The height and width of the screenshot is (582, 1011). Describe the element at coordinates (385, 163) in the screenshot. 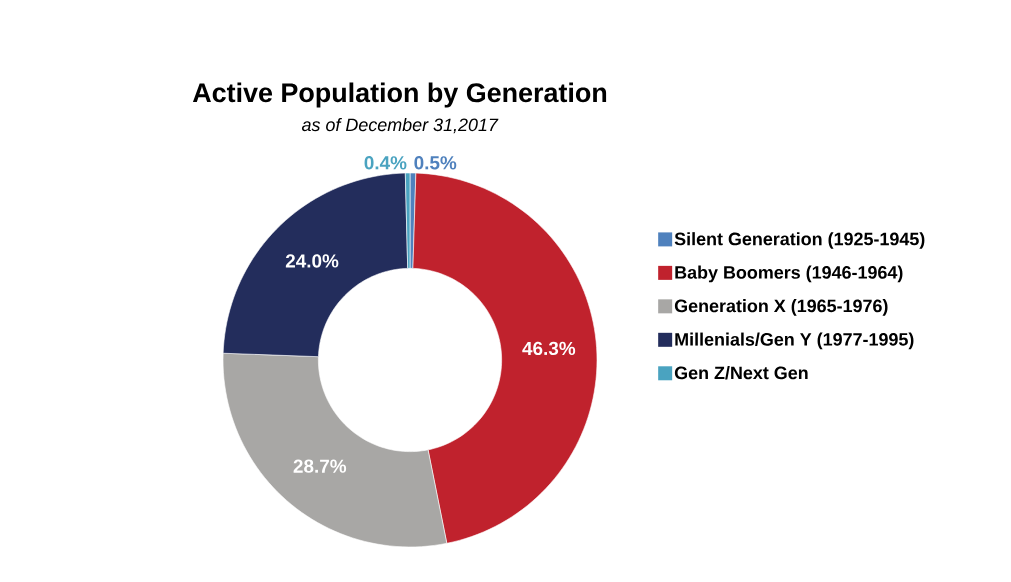

I see `data-label: 0.4%` at that location.